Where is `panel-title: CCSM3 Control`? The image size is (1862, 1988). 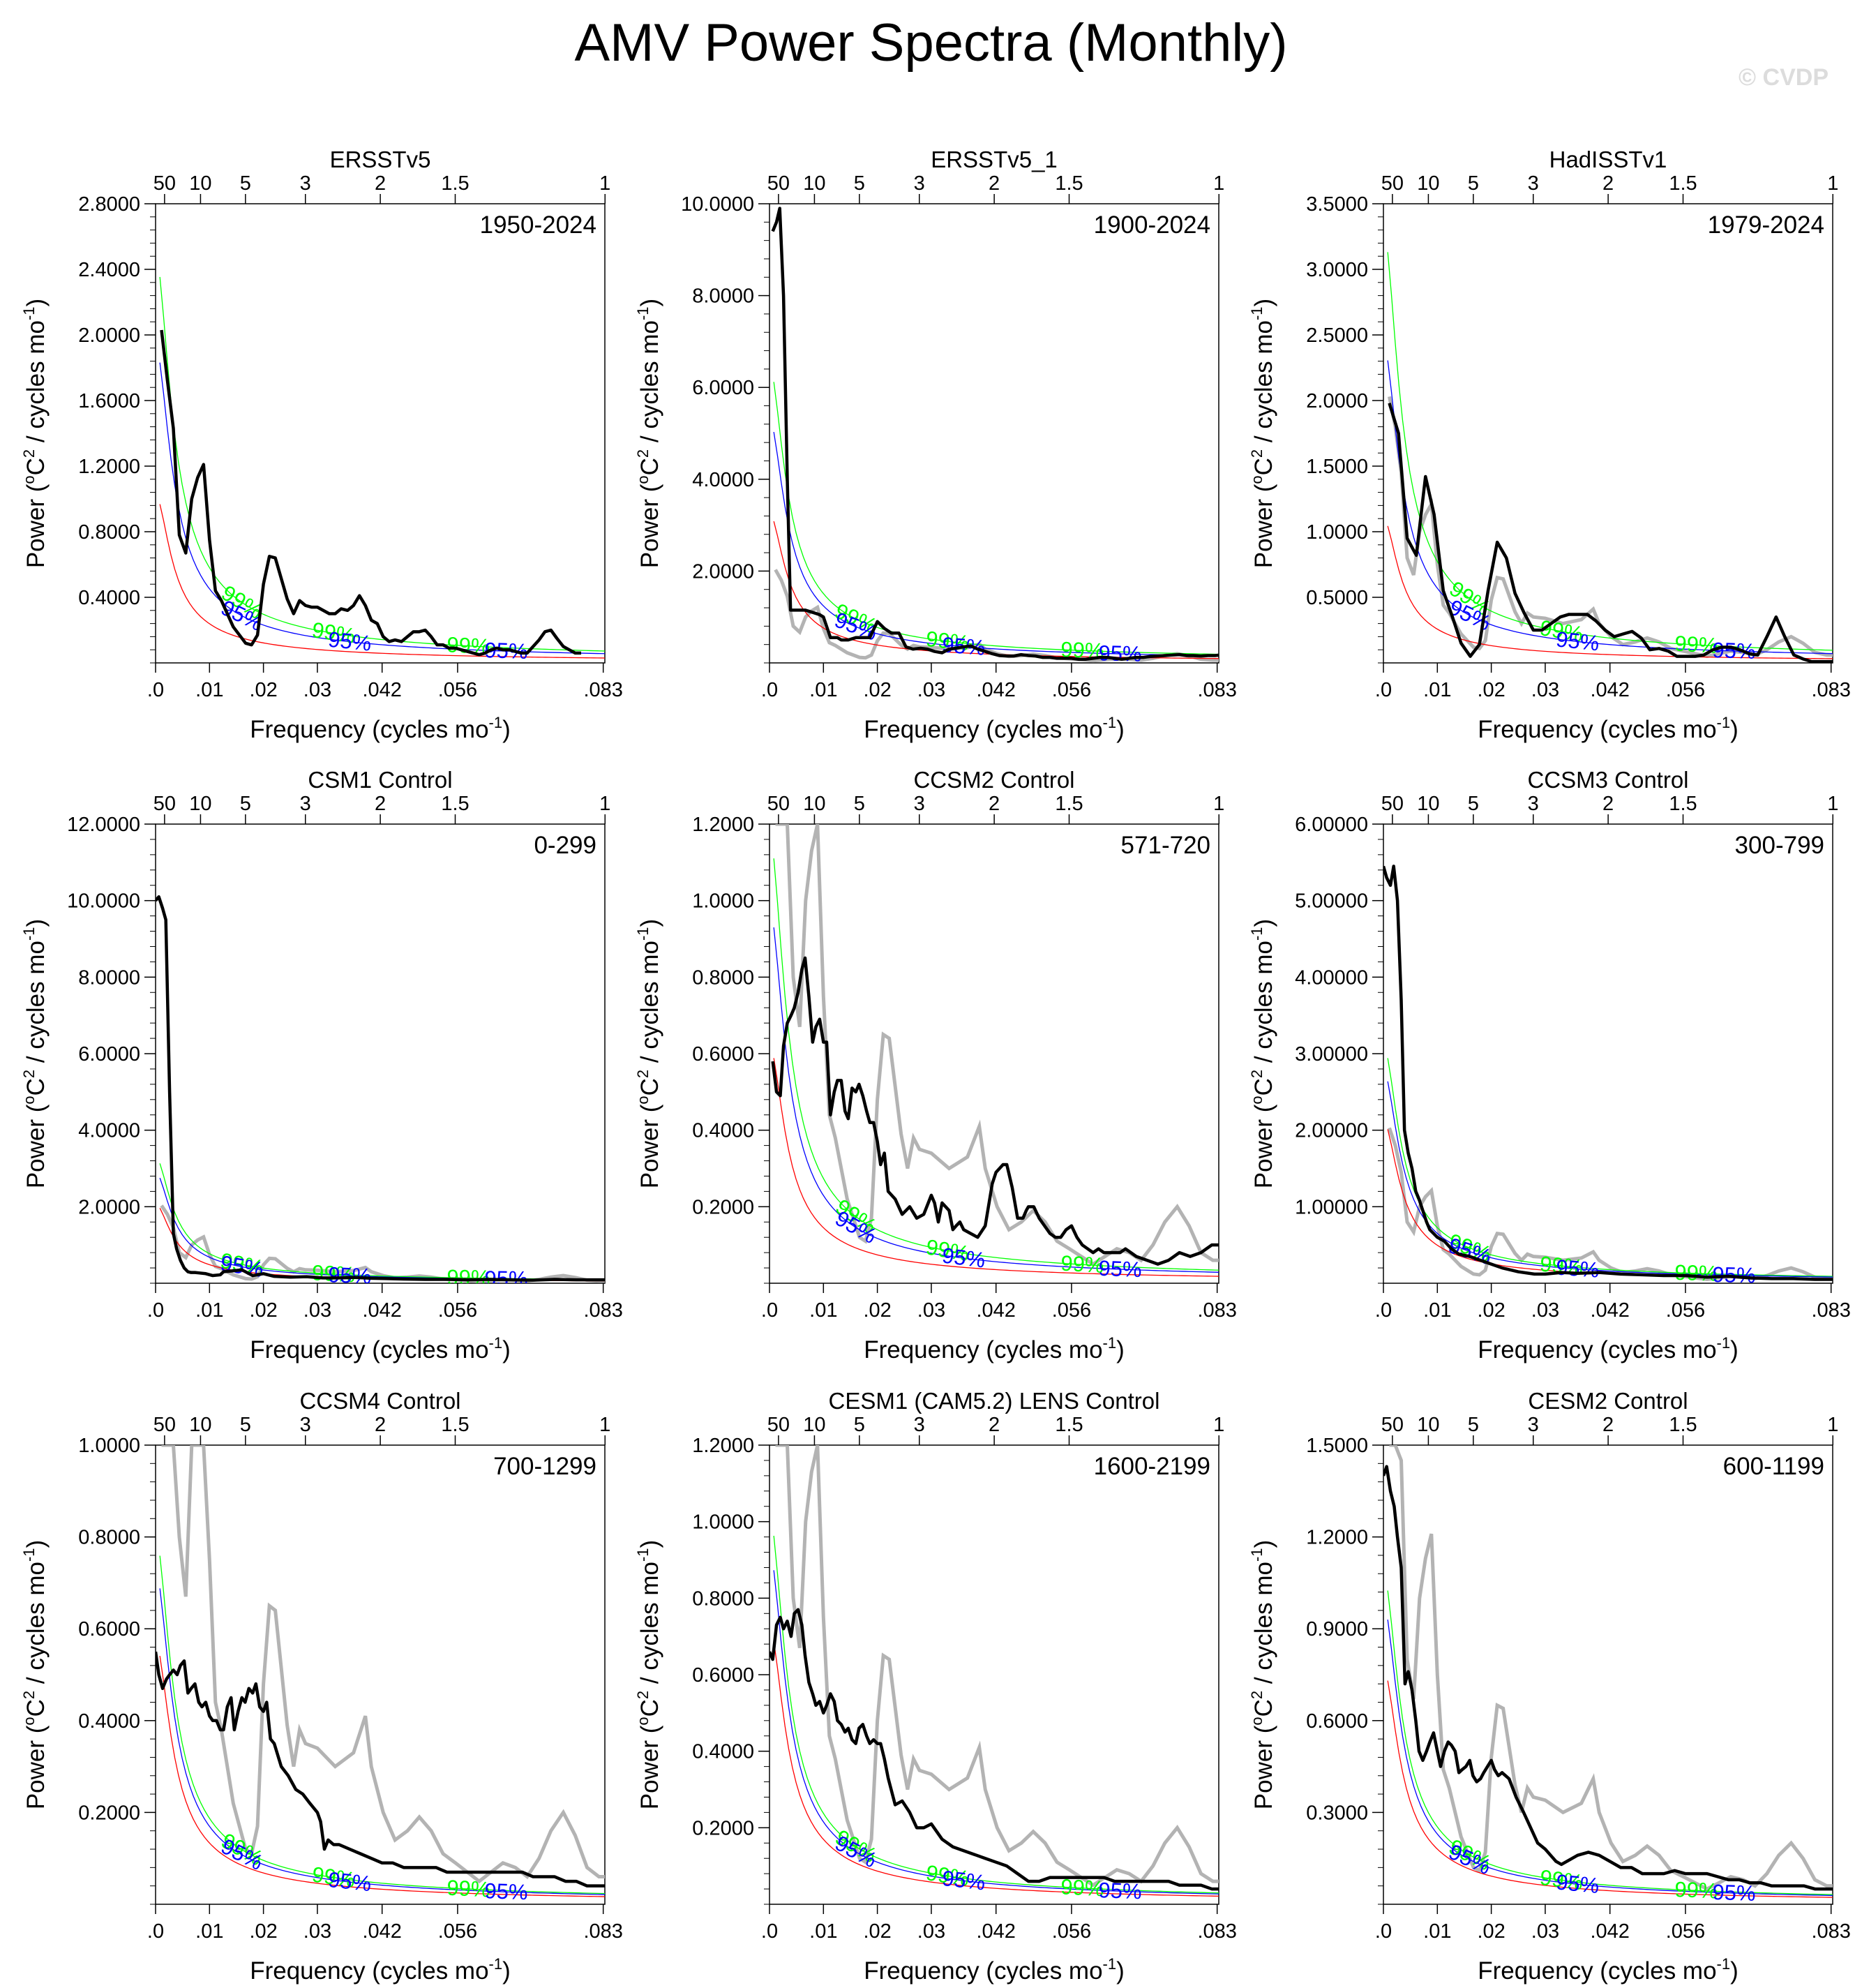
panel-title: CCSM3 Control is located at coordinates (1607, 780).